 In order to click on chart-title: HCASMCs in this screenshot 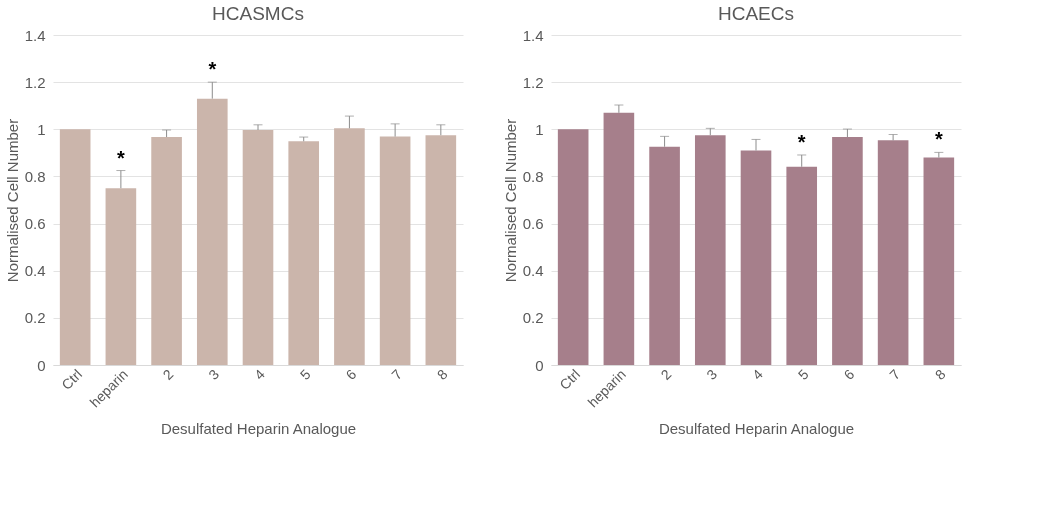, I will do `click(258, 13)`.